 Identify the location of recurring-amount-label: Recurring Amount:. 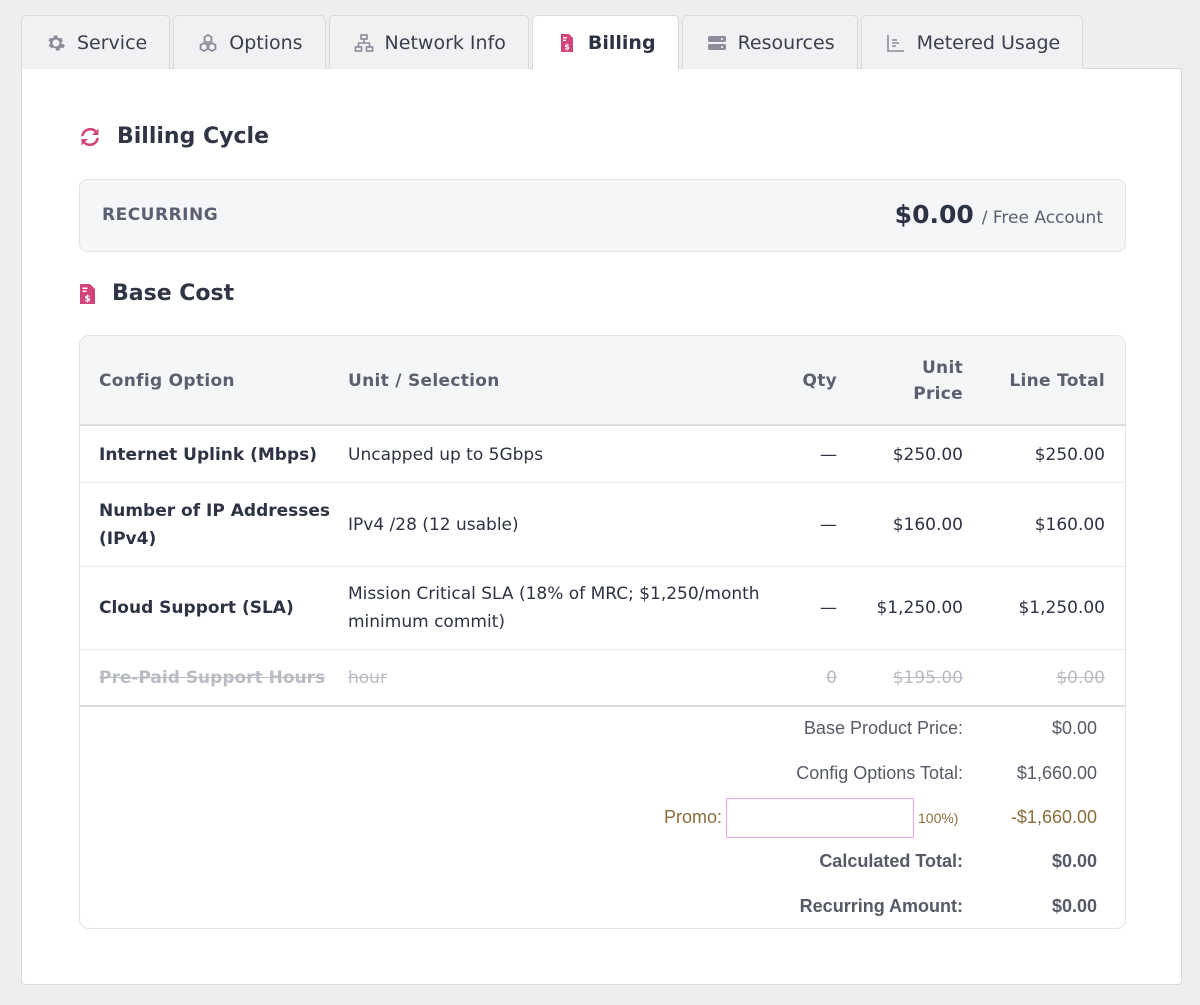
(881, 906).